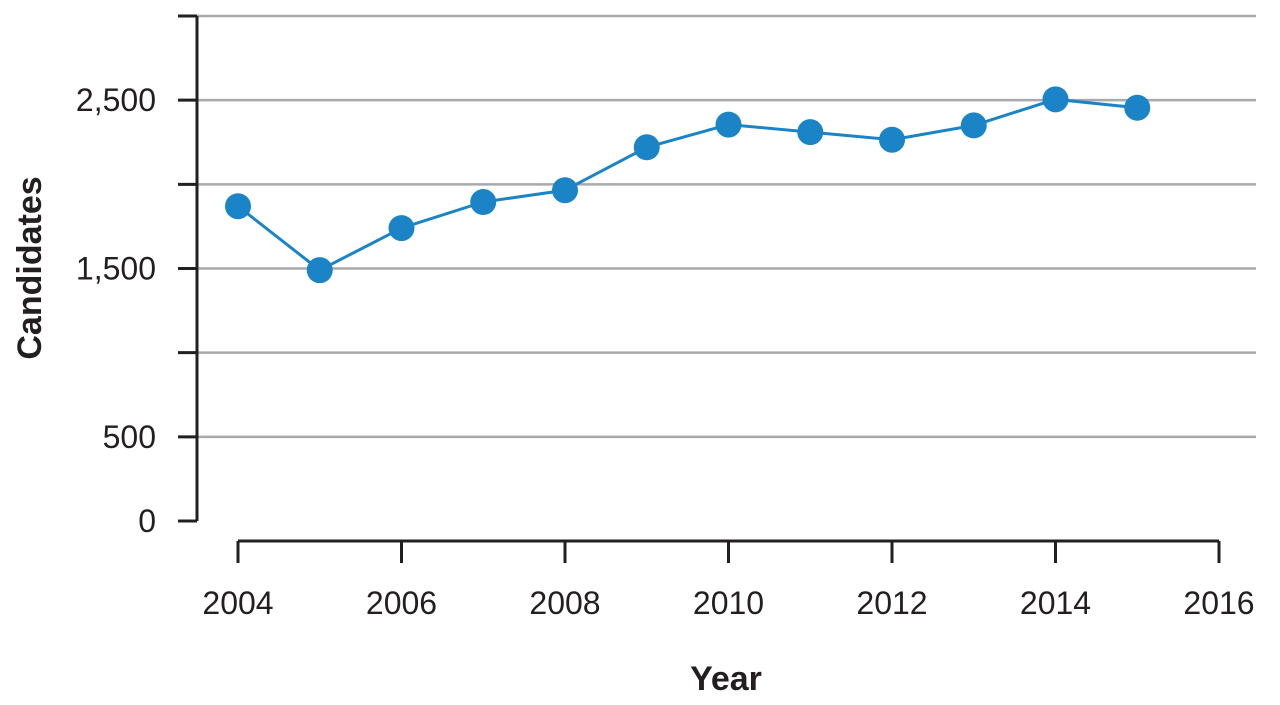 The image size is (1280, 705). I want to click on data-point-2009, so click(646, 147).